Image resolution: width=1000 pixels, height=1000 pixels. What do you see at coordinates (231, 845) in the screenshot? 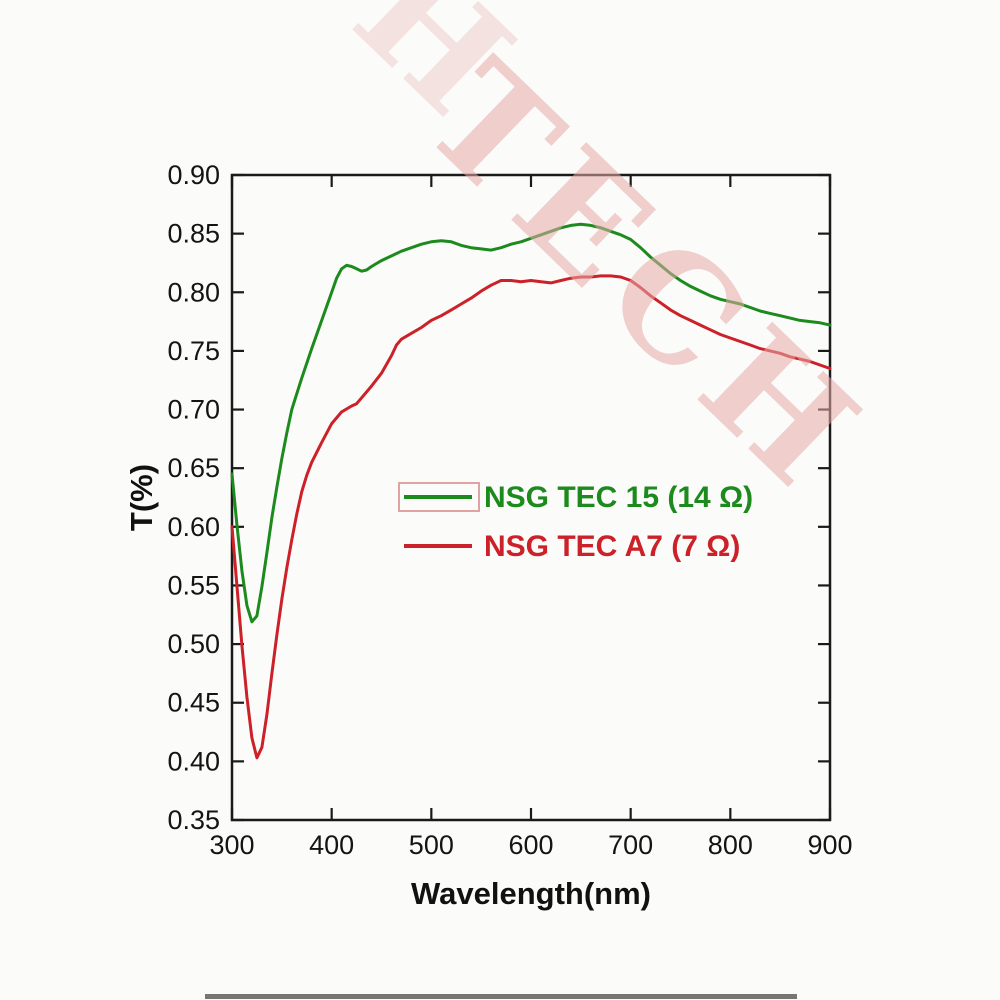
I see `x-tick-label: 300` at bounding box center [231, 845].